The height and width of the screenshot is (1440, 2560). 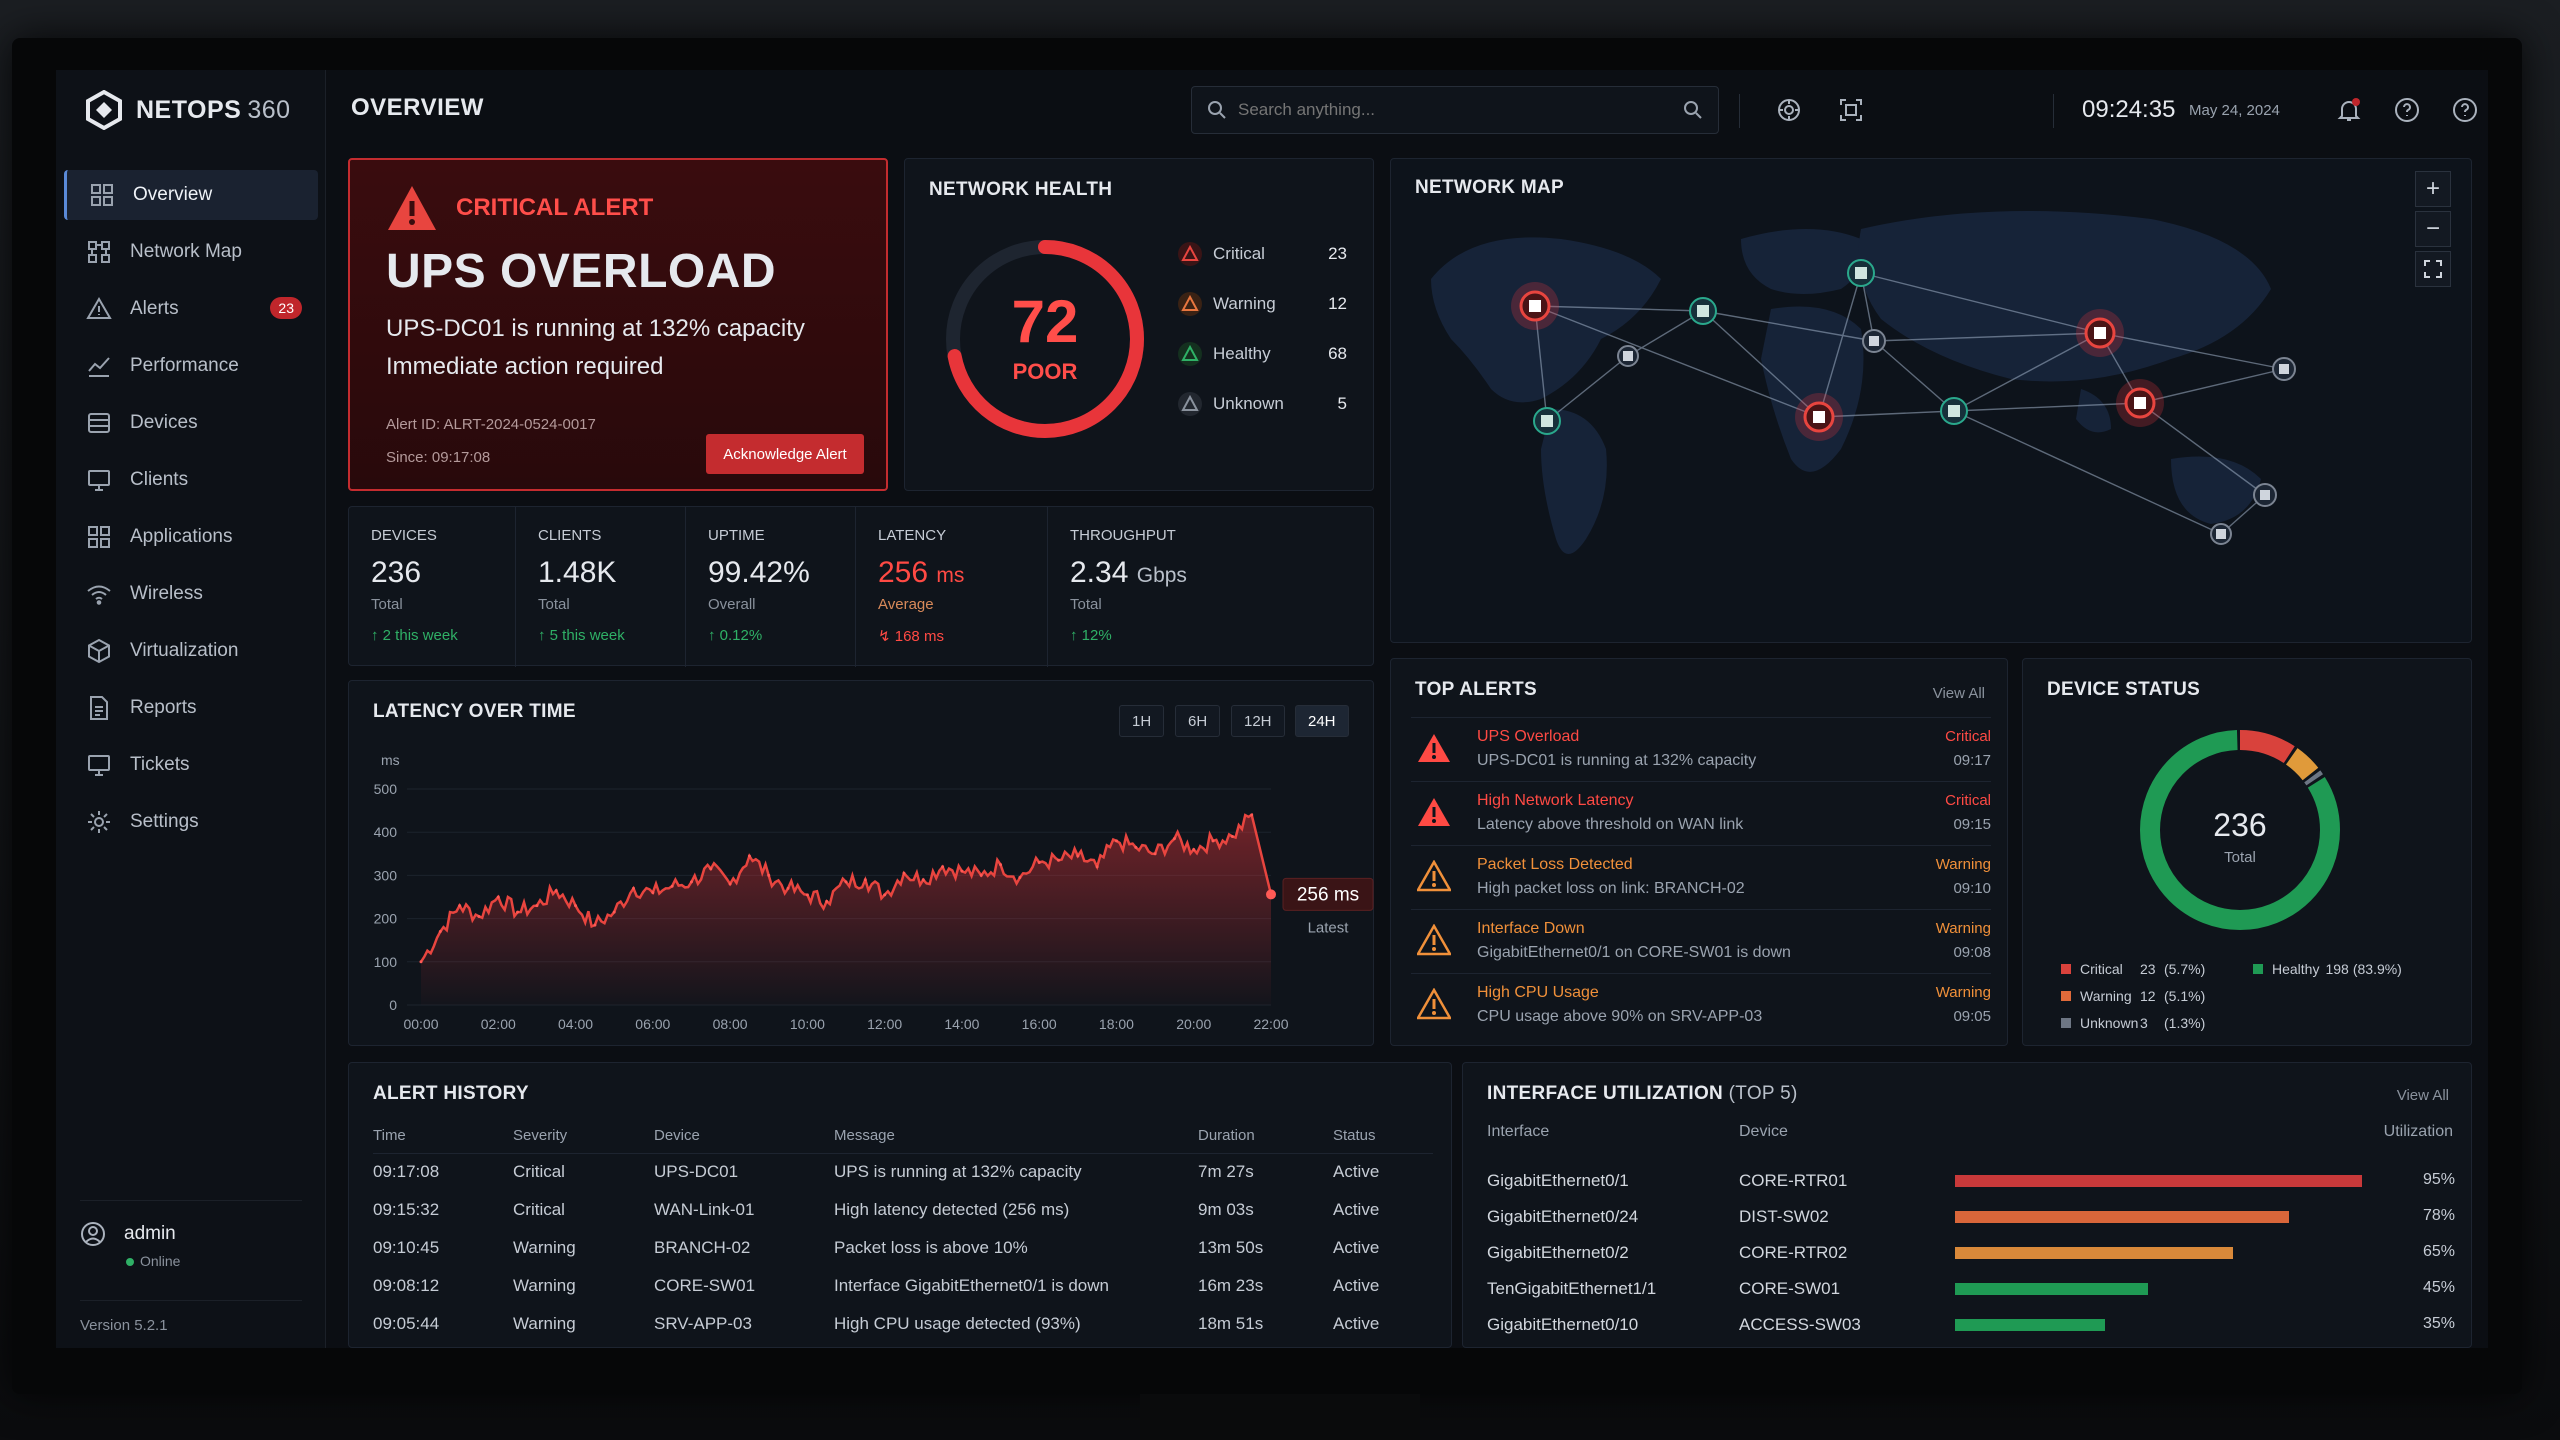 What do you see at coordinates (2422, 1095) in the screenshot?
I see `interface-utilization-view-all-link: View All` at bounding box center [2422, 1095].